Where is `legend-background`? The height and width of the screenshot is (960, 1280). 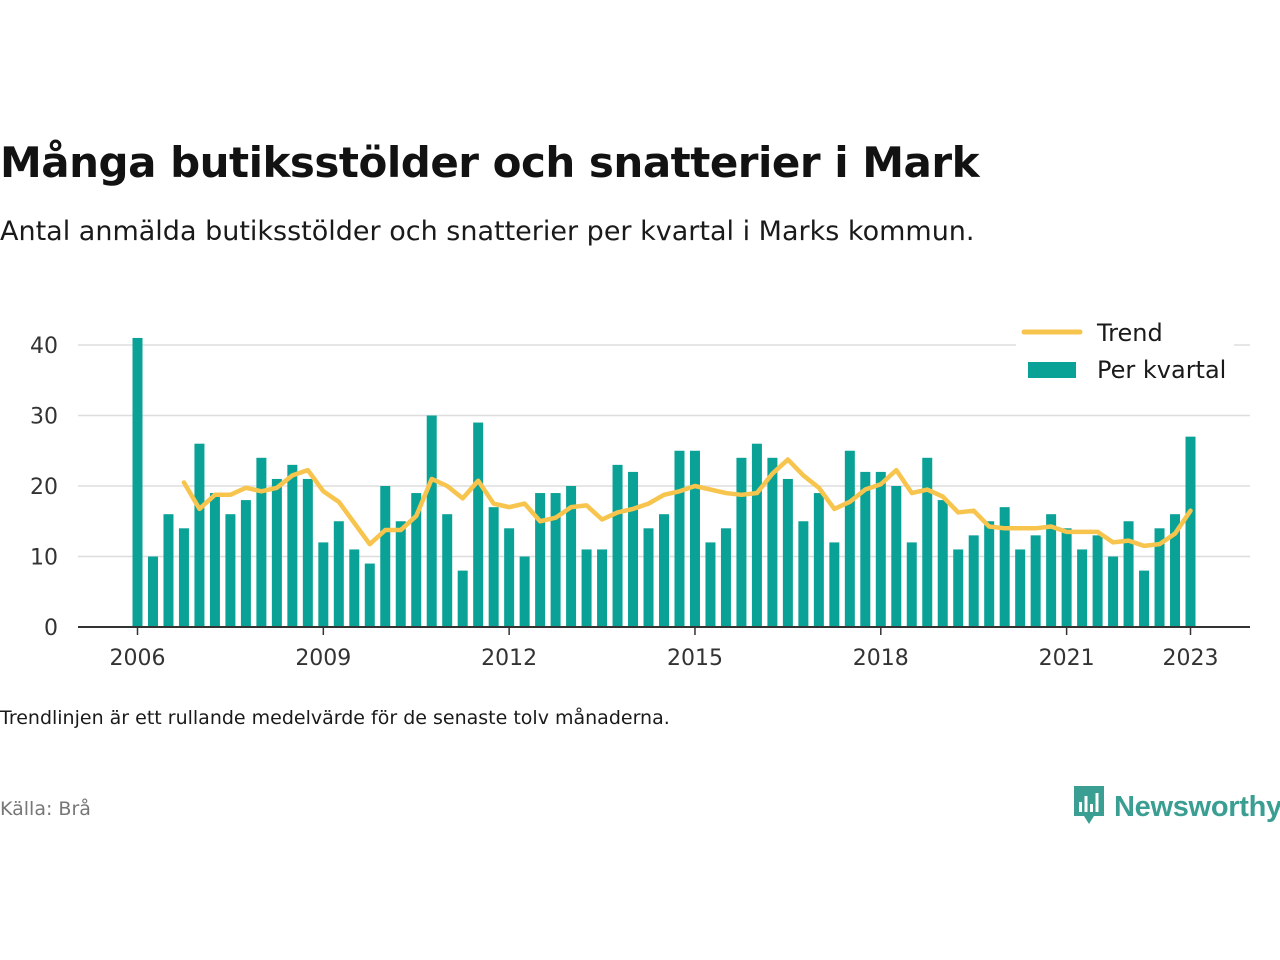 legend-background is located at coordinates (1125, 354).